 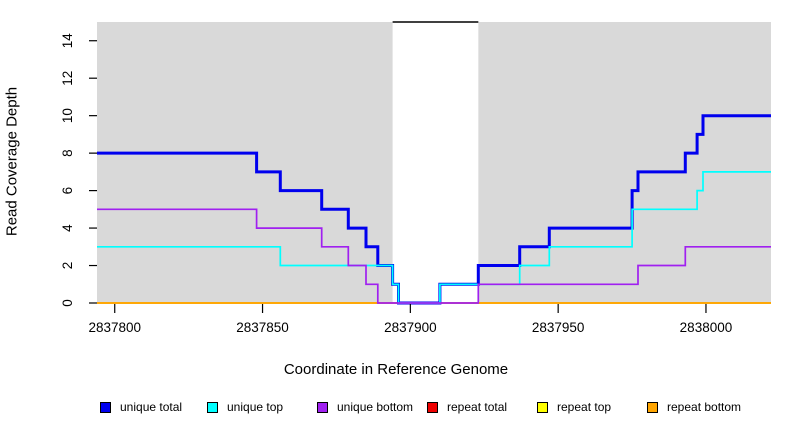 I want to click on legend-swatch-repeat-total, so click(x=432, y=407).